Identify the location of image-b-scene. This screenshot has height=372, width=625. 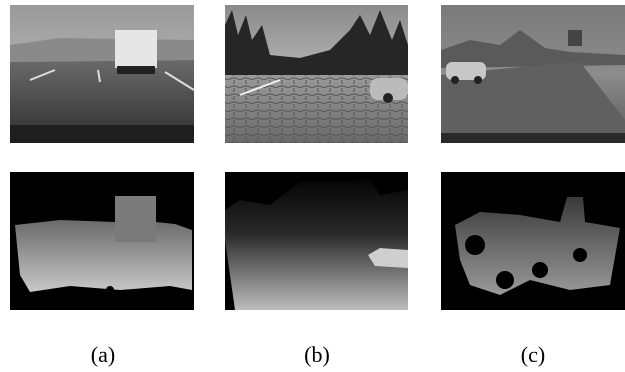
(316, 74).